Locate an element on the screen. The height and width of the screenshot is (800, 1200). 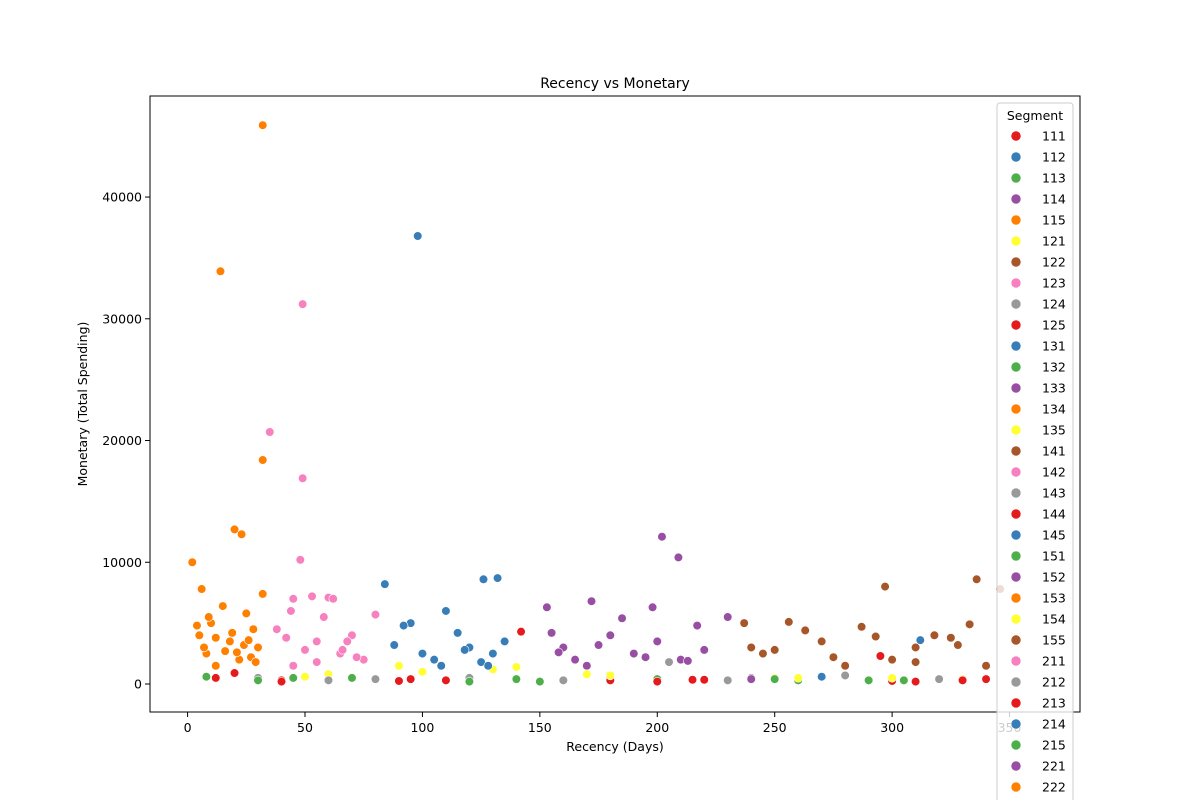
legend-label: 145 is located at coordinates (1054, 535).